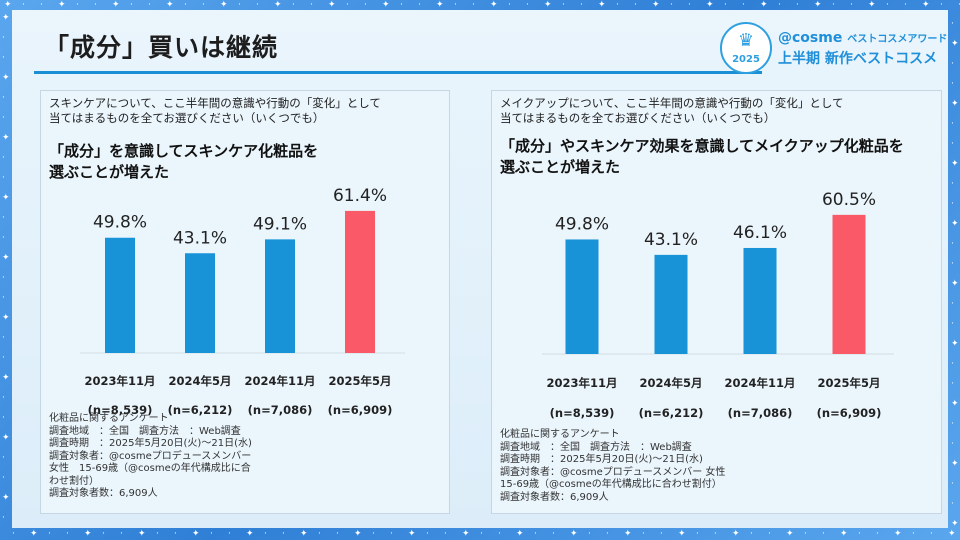 This screenshot has width=960, height=540. I want to click on brand-line: @cosme ベストコスメアワード, so click(862, 38).